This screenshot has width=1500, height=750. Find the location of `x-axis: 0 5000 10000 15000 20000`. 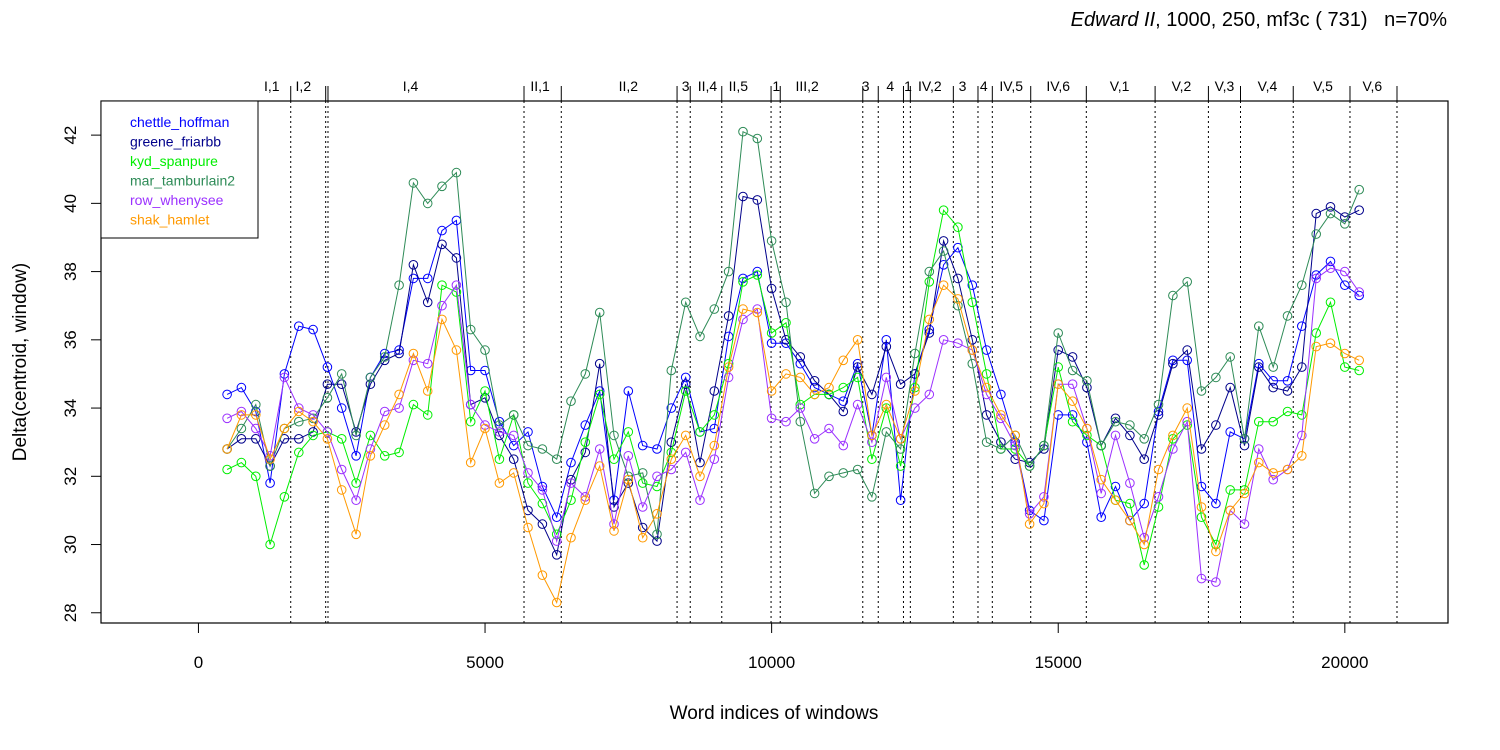

x-axis: 0 5000 10000 15000 20000 is located at coordinates (781, 647).